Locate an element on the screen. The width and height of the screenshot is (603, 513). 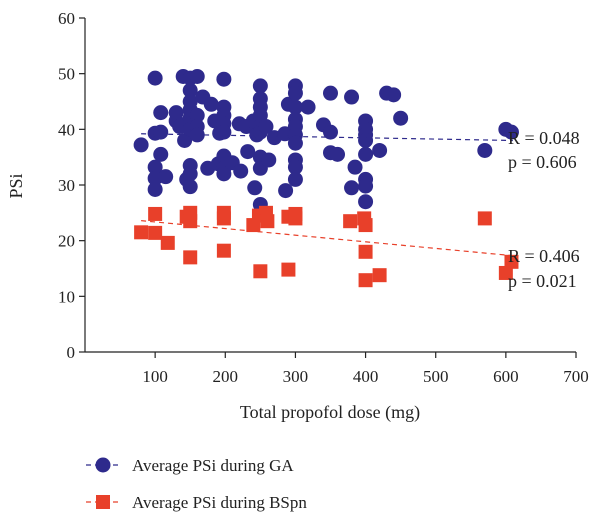
y-tick-label: 0 is located at coordinates (71, 352).